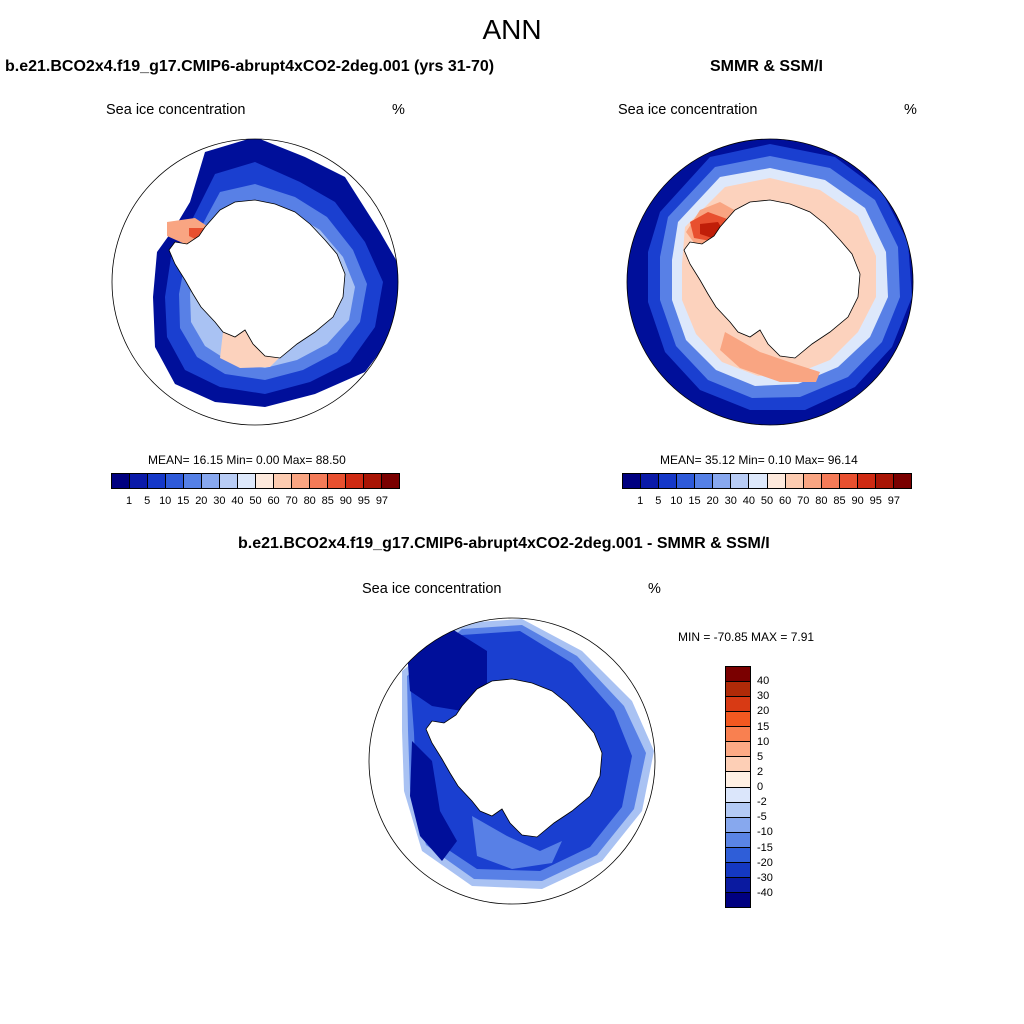 This screenshot has width=1024, height=1024. I want to click on diff-colorbar, so click(738, 787).